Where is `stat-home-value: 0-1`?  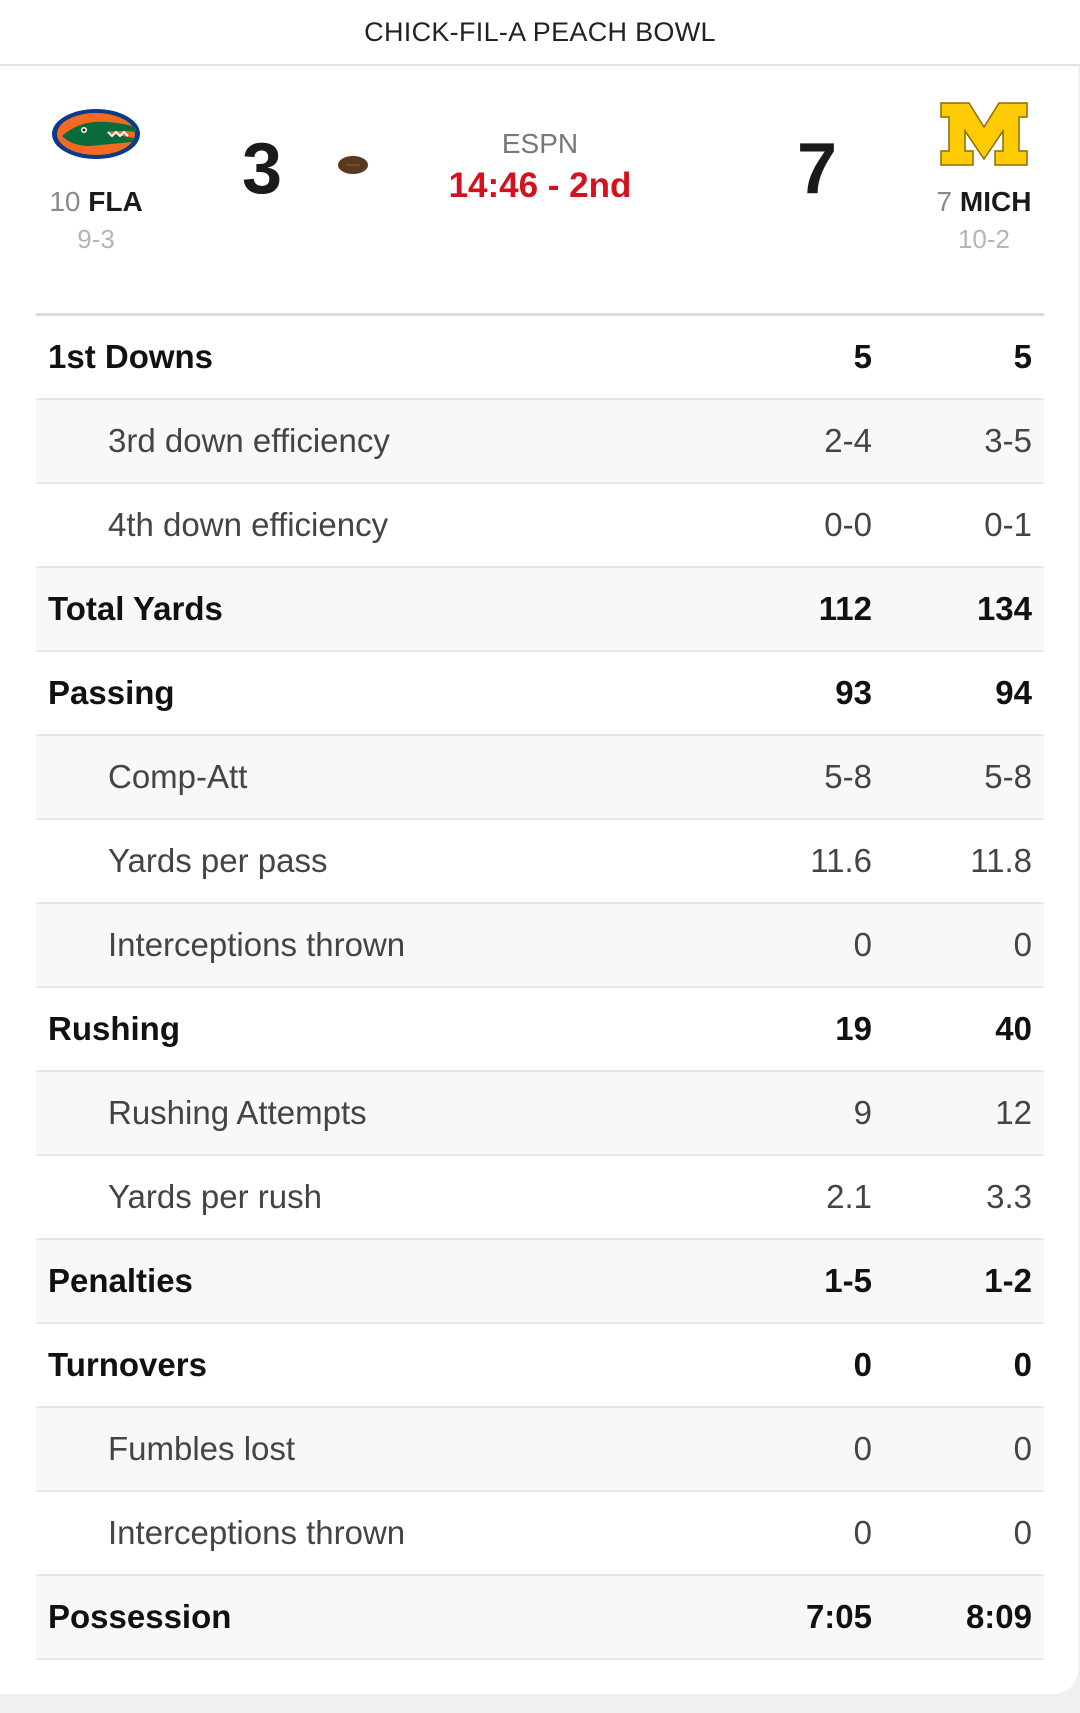
stat-home-value: 0-1 is located at coordinates (1008, 524).